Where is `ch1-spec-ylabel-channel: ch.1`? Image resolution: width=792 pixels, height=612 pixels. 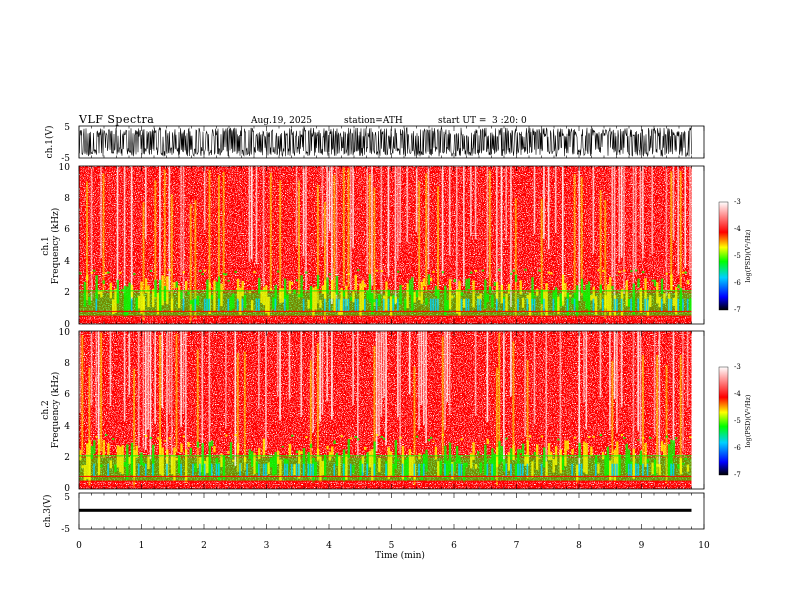 ch1-spec-ylabel-channel: ch.1 is located at coordinates (46, 245).